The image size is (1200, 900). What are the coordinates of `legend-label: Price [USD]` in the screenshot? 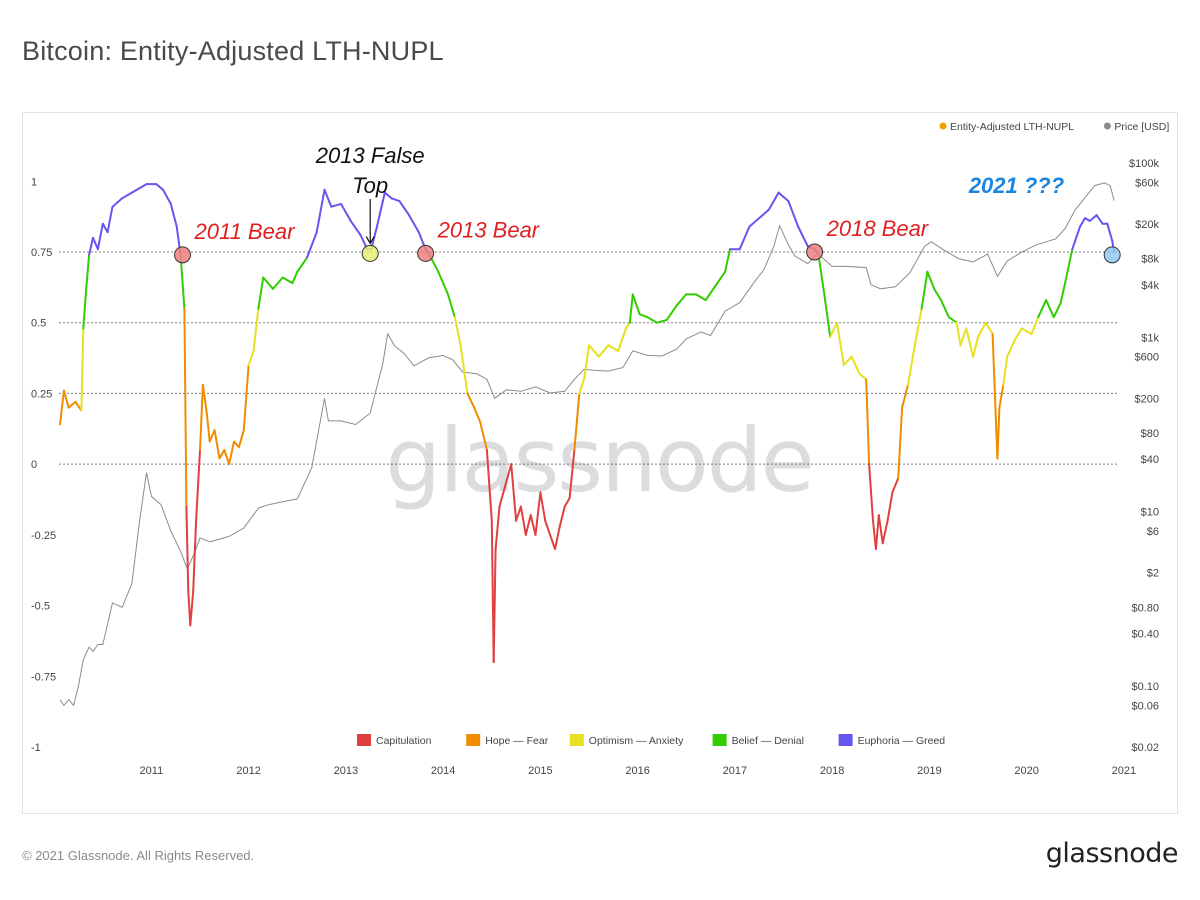 It's located at (1141, 127).